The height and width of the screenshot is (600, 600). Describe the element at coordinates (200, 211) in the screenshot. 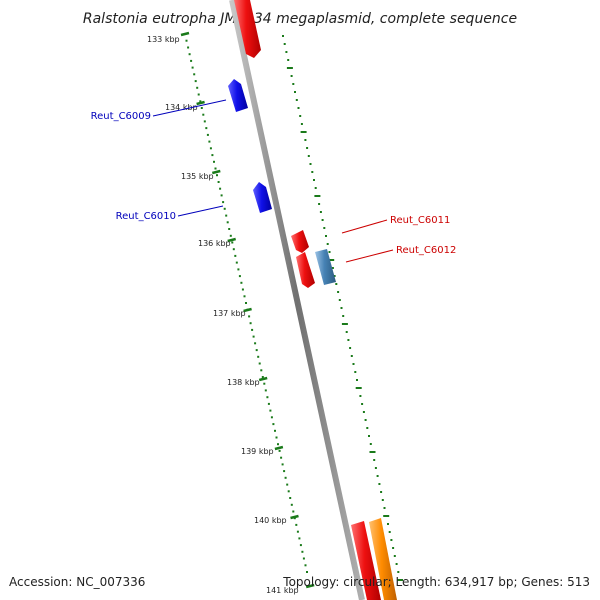

I see `leader-reut-c6010` at that location.